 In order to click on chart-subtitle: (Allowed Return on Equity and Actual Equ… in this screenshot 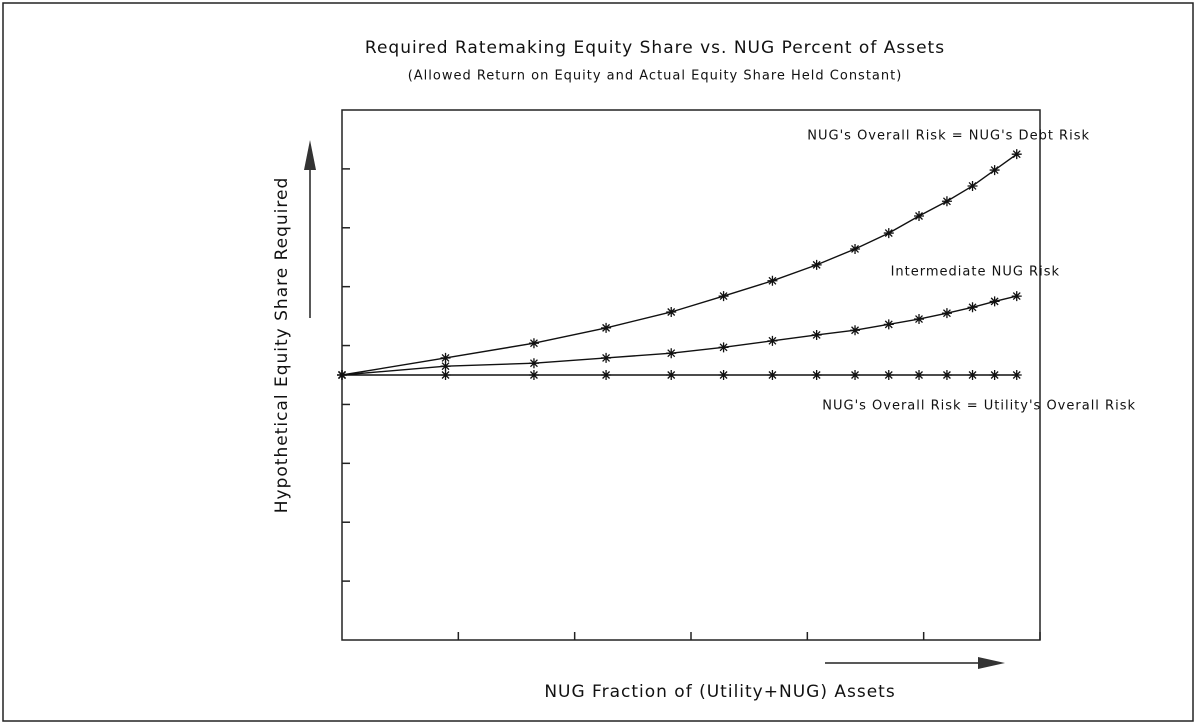, I will do `click(655, 76)`.